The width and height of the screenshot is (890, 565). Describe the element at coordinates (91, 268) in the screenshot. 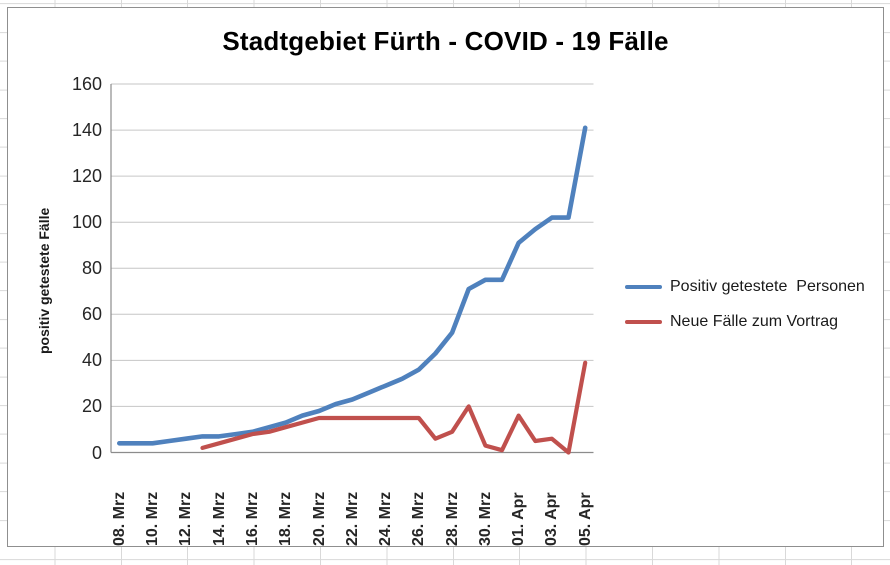

I see `y-tick-label: 80` at that location.